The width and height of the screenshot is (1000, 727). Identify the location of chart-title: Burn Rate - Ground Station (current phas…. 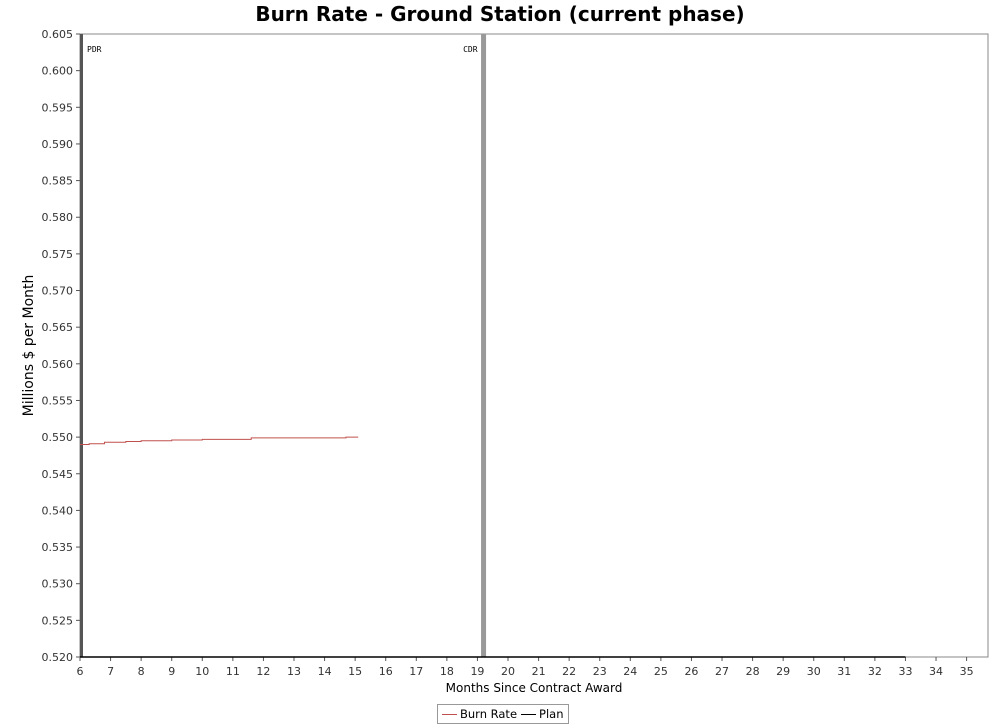
(500, 14).